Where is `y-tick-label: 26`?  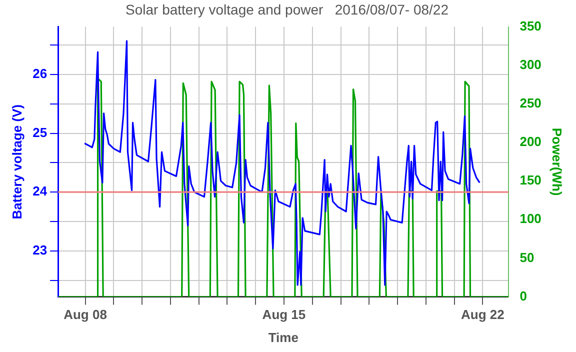 y-tick-label: 26 is located at coordinates (40, 74).